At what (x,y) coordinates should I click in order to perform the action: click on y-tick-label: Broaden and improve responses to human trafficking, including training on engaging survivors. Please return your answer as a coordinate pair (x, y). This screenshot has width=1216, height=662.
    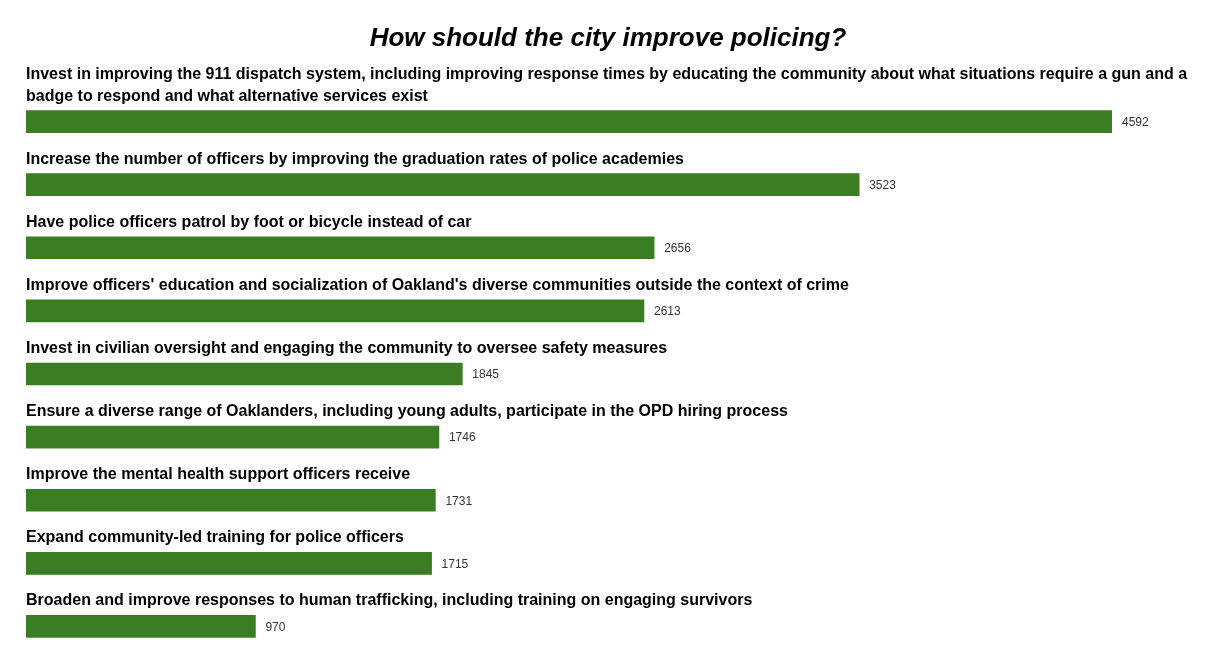
    Looking at the image, I should click on (389, 600).